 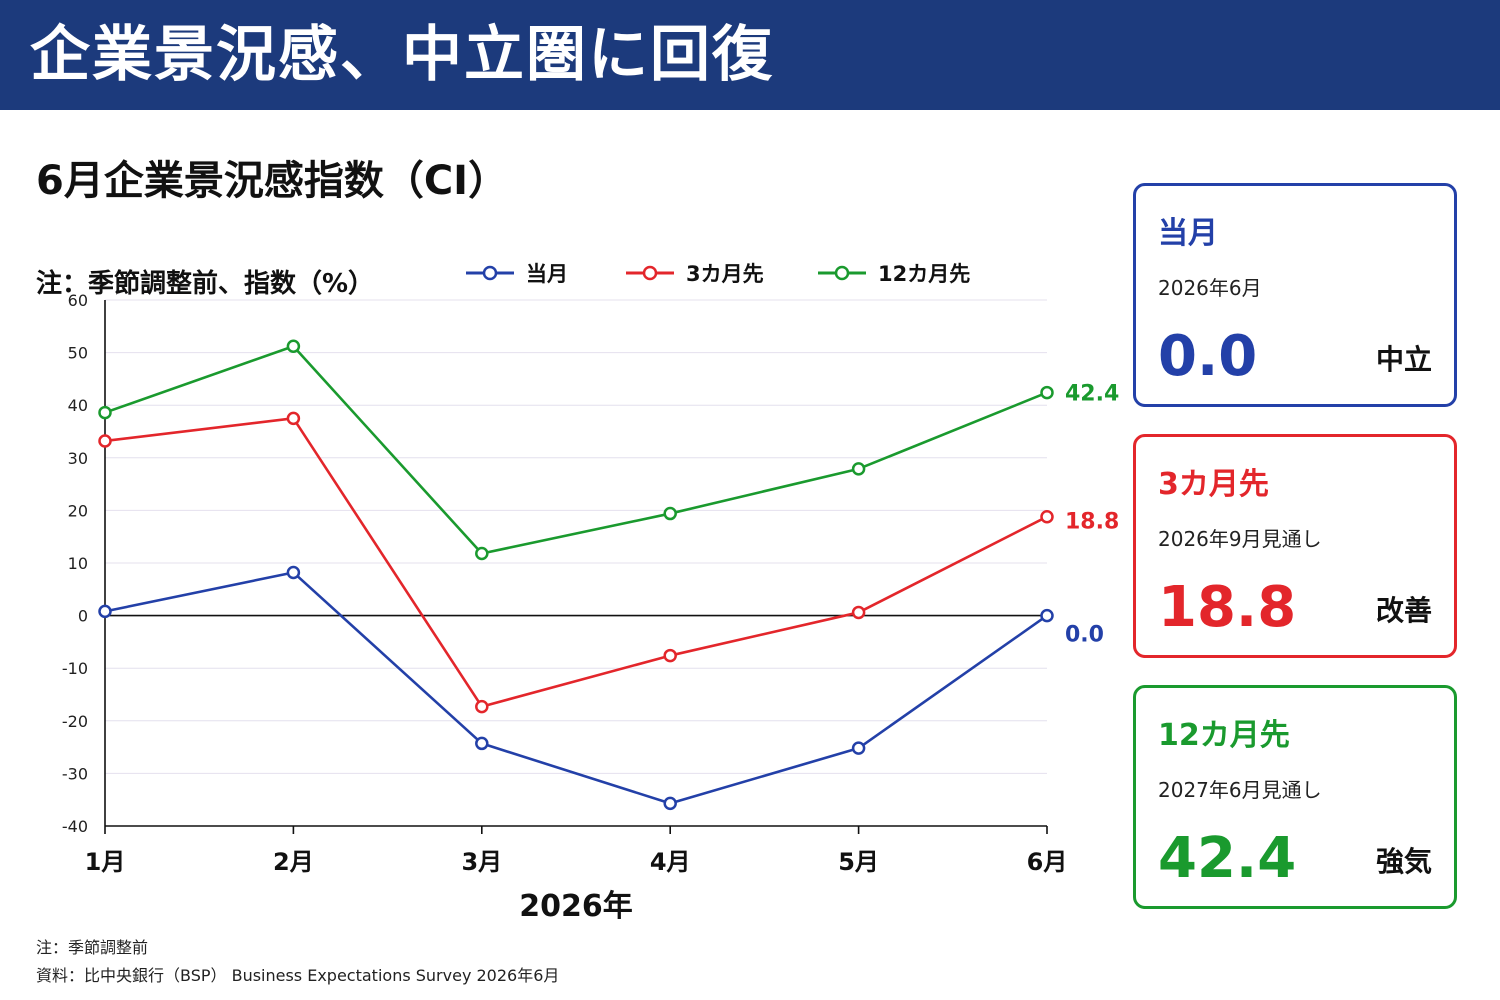 I want to click on card-period: 2026年6月, so click(x=1210, y=288).